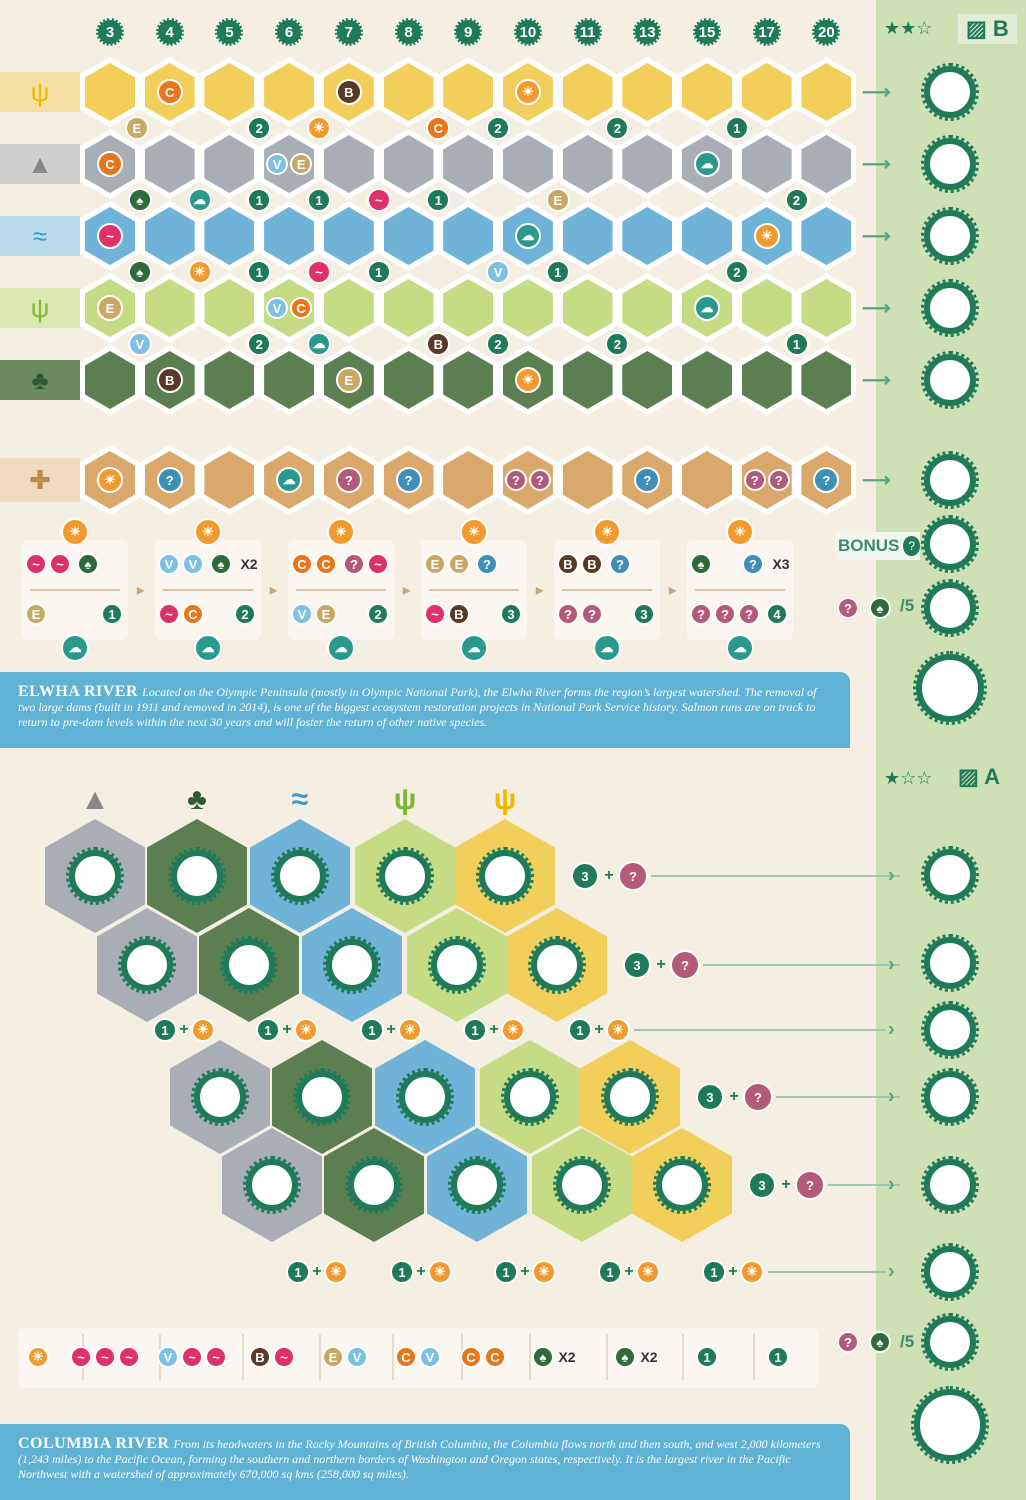 Image resolution: width=1026 pixels, height=1500 pixels. What do you see at coordinates (505, 799) in the screenshot?
I see `grass-icon: ψ` at bounding box center [505, 799].